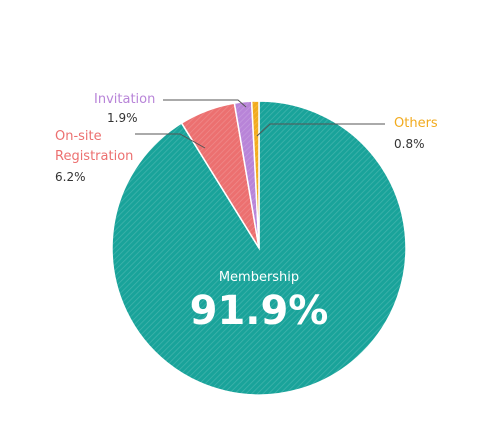  I want to click on slice-value-label: 91.9%, so click(259, 311).